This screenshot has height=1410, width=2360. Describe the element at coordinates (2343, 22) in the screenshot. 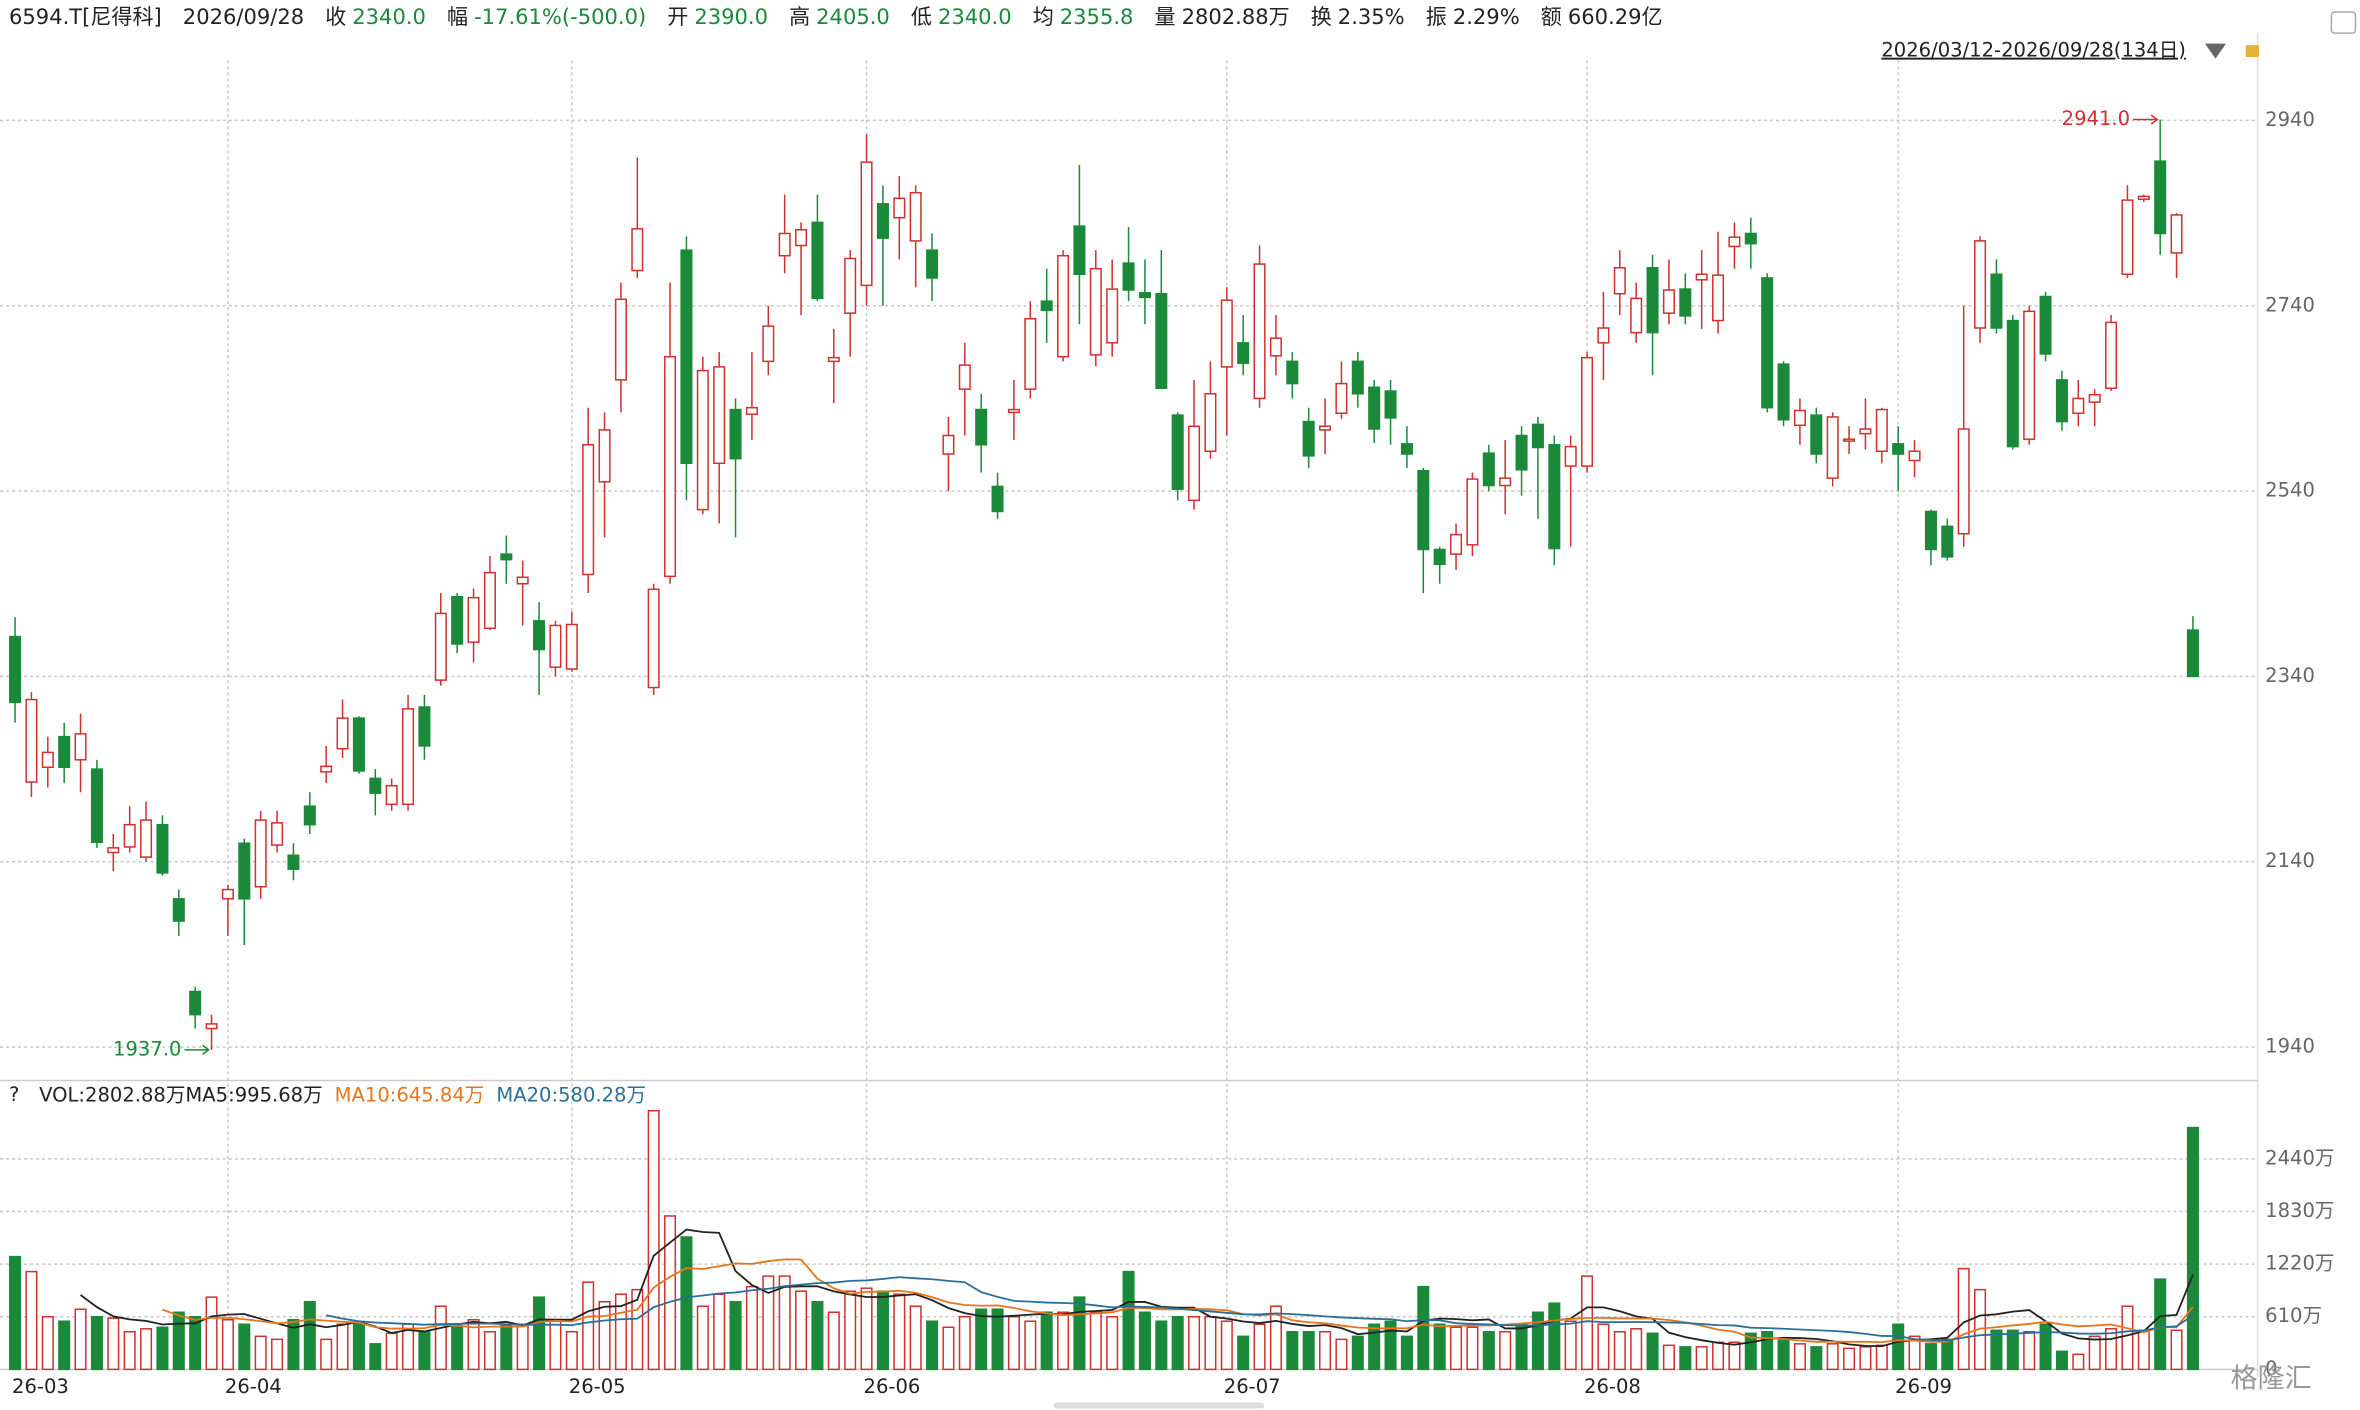

I see `wp-icon` at that location.